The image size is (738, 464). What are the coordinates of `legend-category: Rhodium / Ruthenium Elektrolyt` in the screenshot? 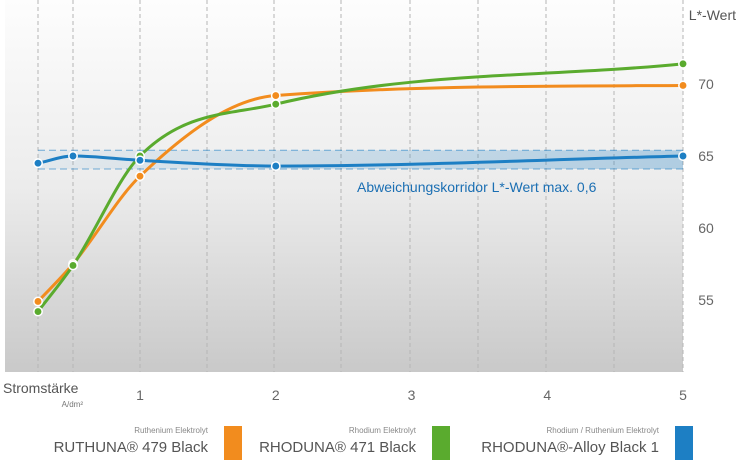 It's located at (603, 430).